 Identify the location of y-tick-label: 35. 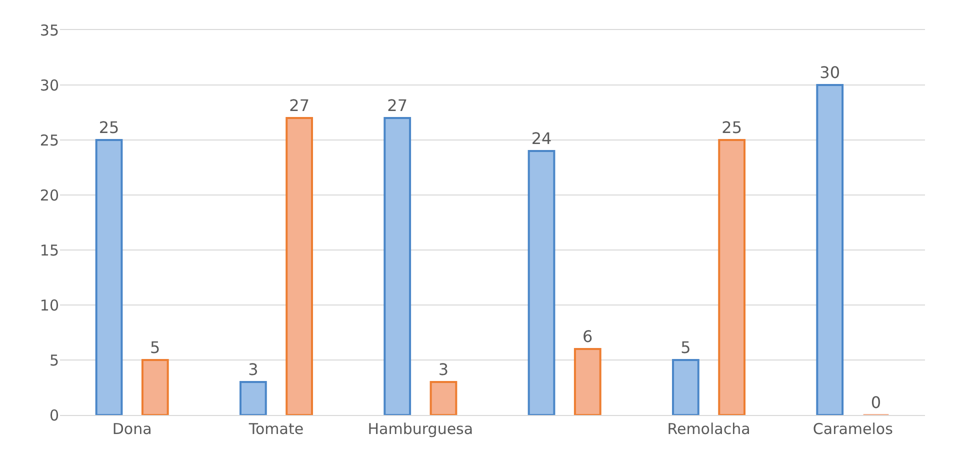
(49, 30).